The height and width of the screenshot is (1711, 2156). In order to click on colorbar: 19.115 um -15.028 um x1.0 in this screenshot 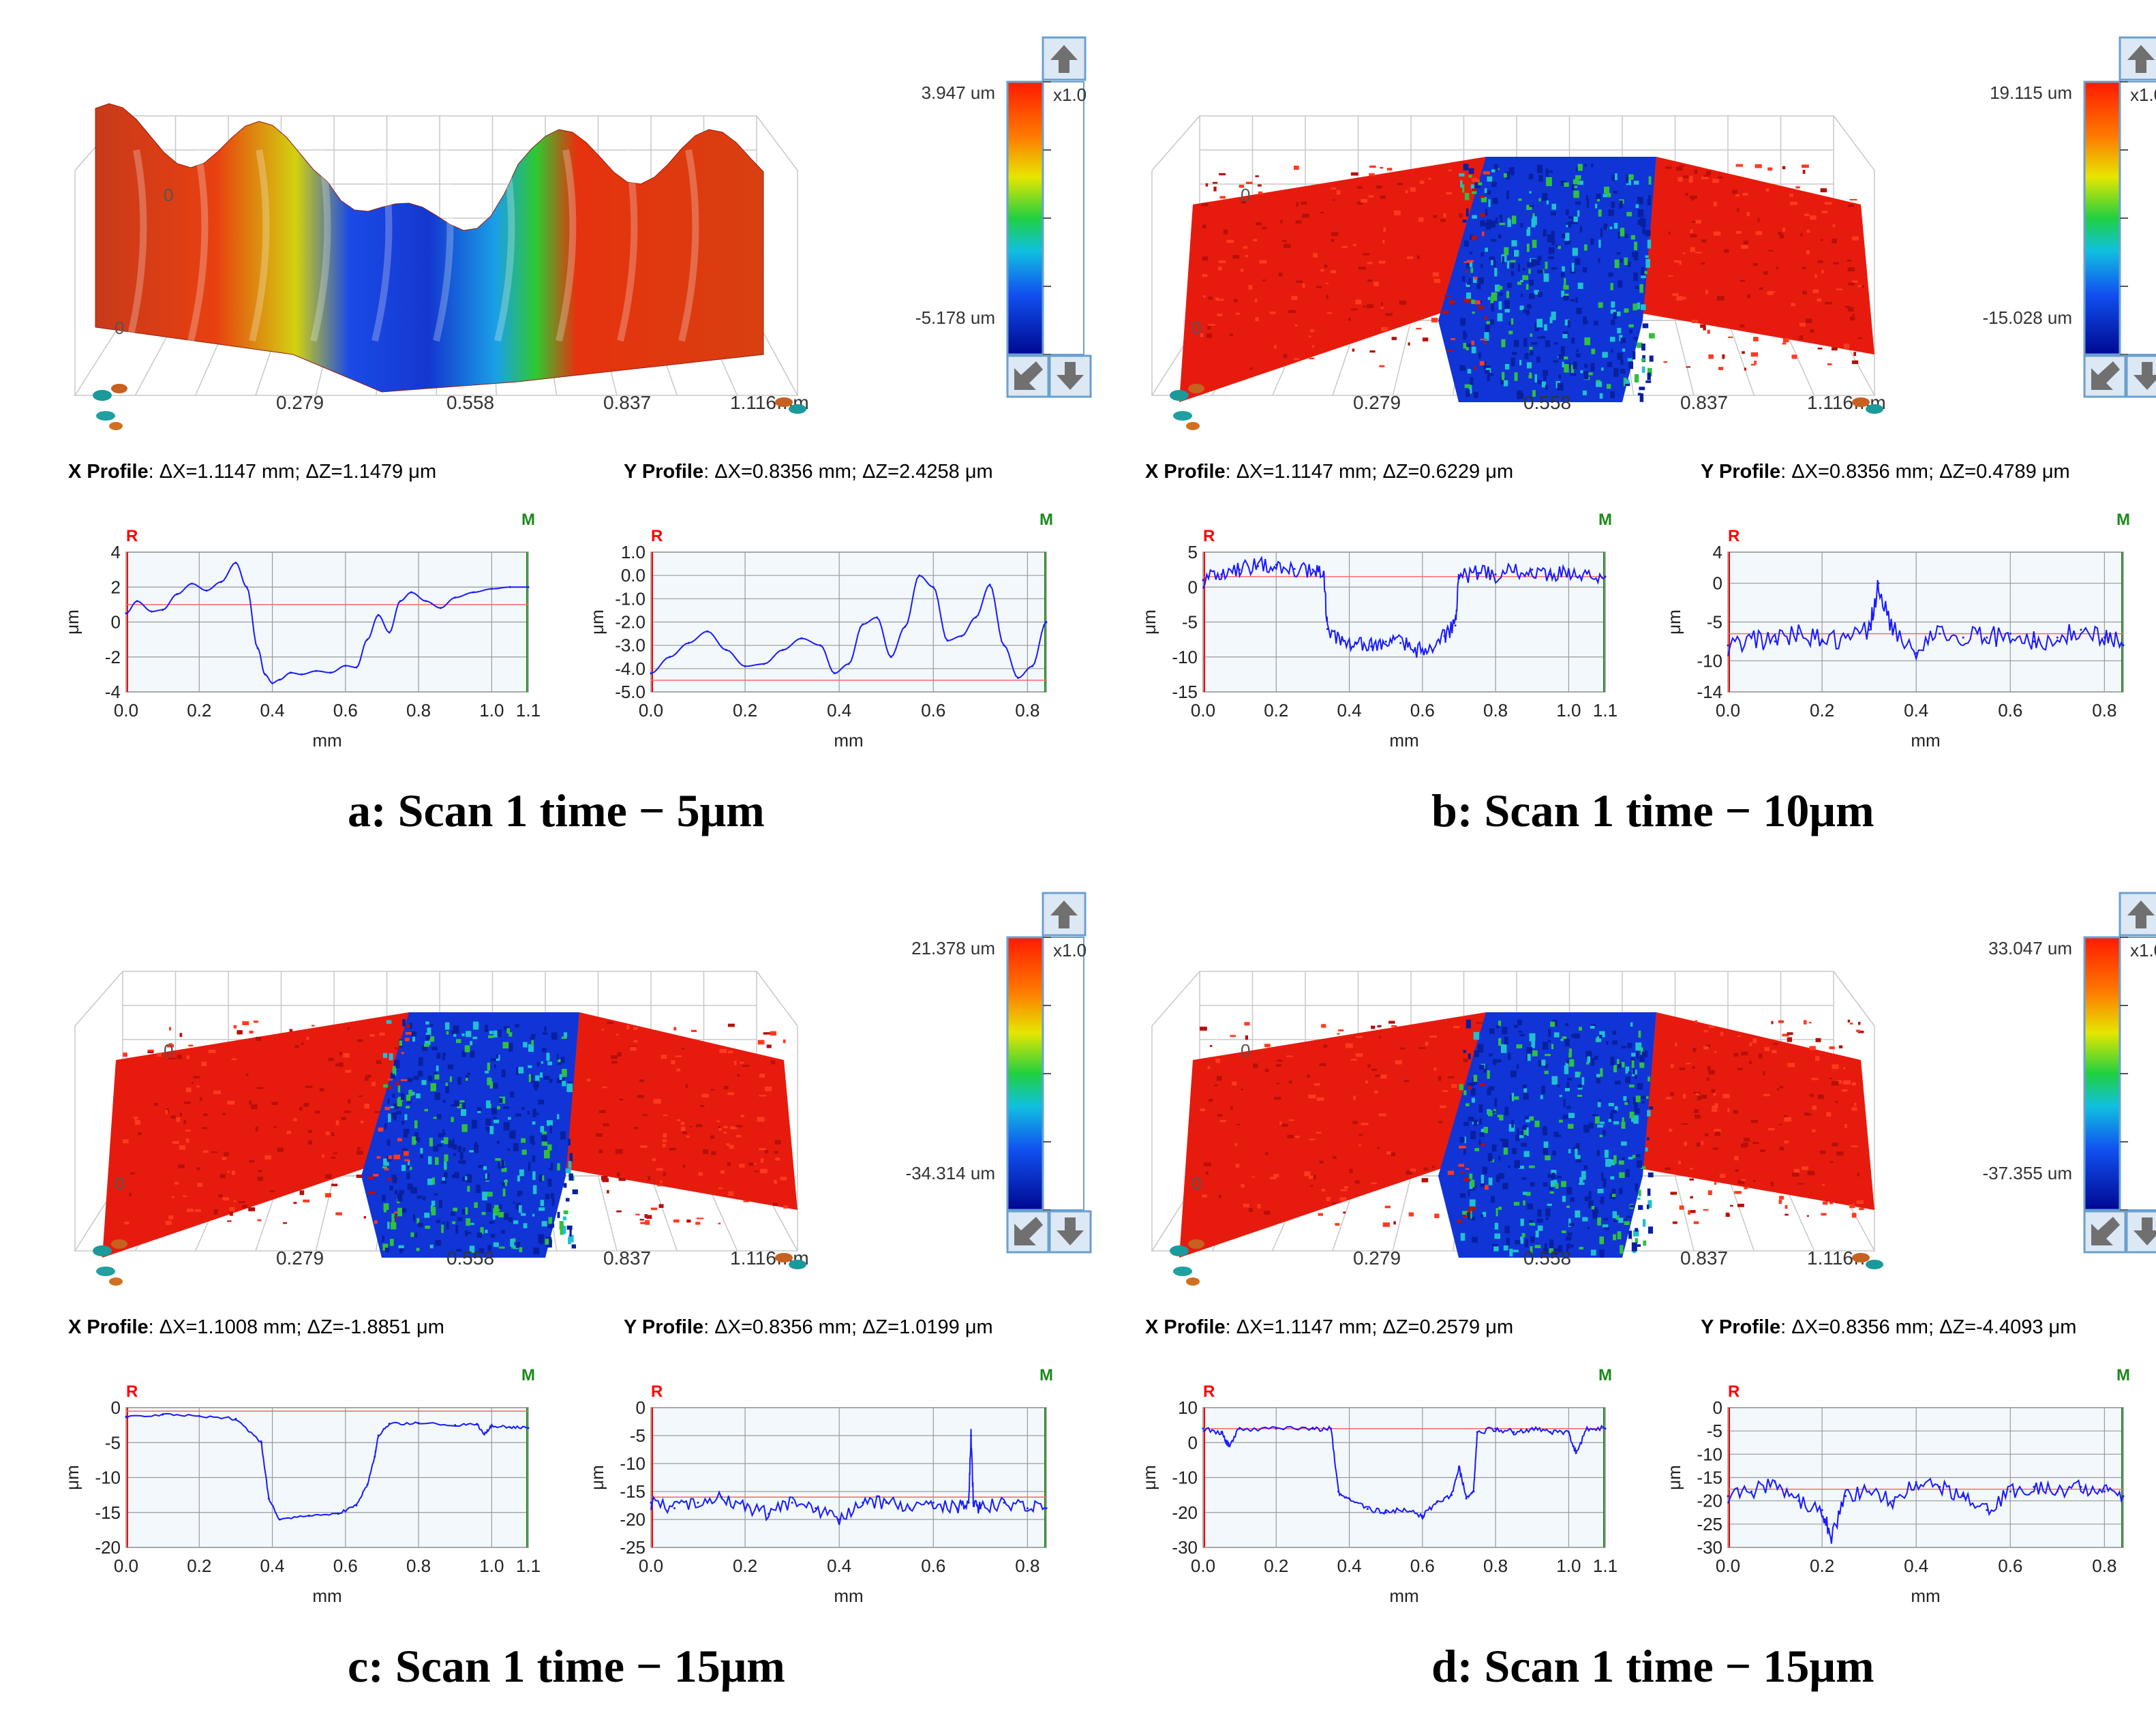, I will do `click(2069, 218)`.